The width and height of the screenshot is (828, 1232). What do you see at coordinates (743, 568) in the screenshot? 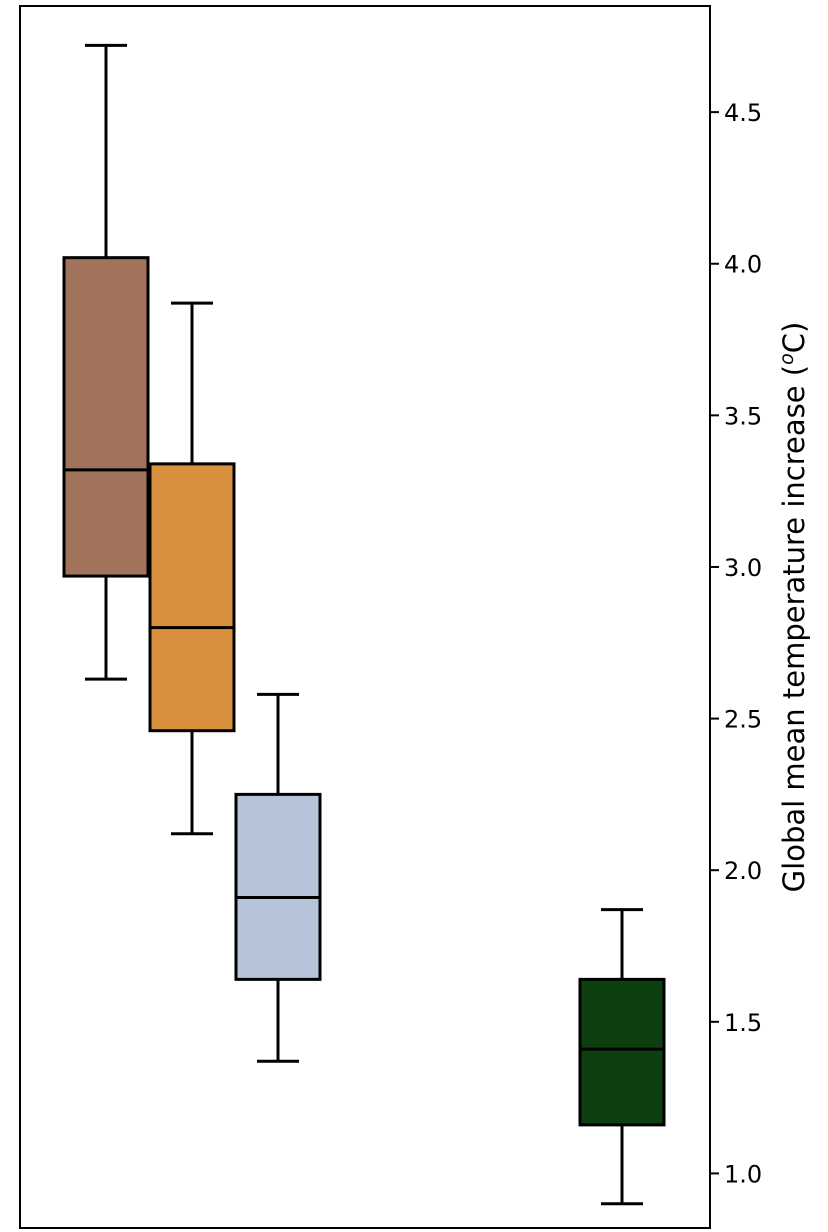
I see `y-tick-label: 3.0` at bounding box center [743, 568].